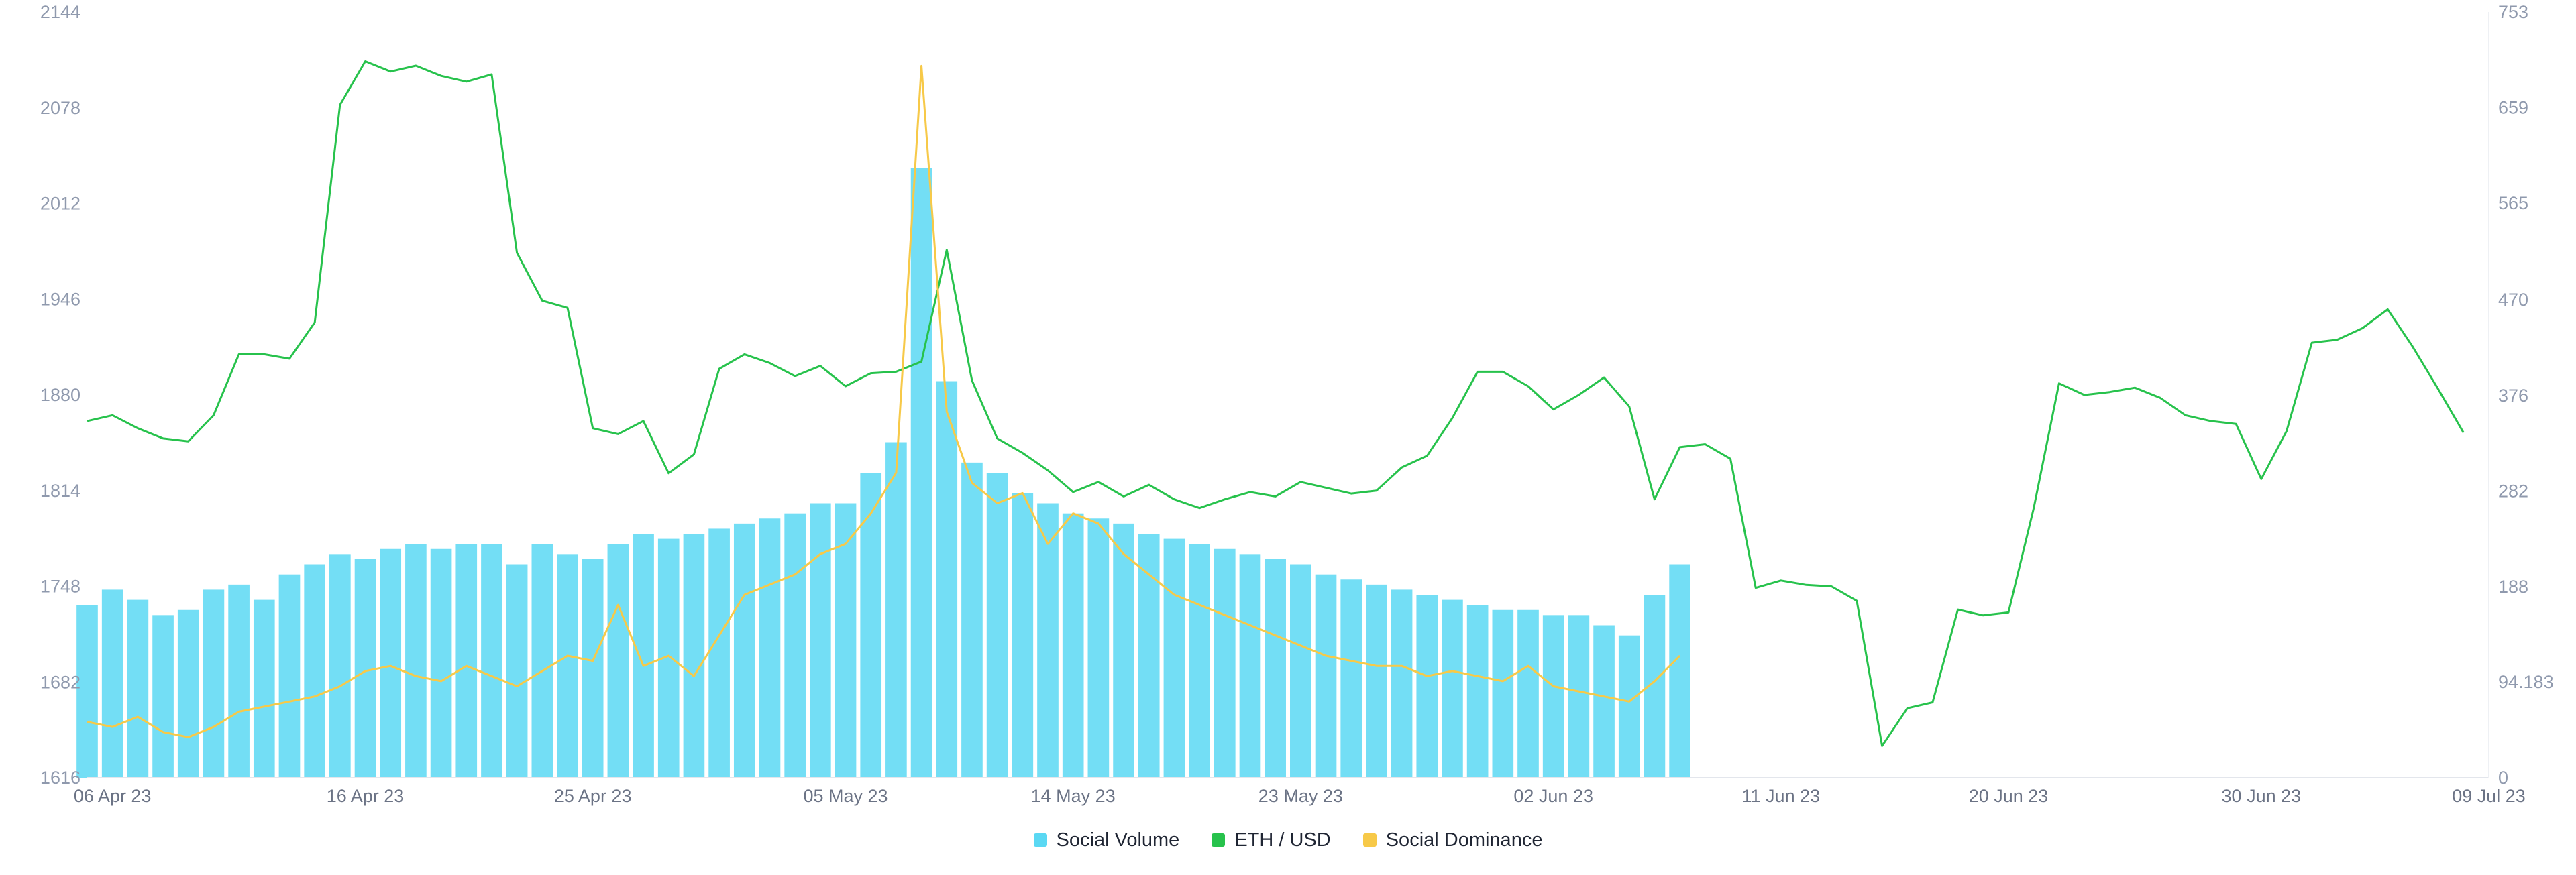 Image resolution: width=2576 pixels, height=875 pixels. Describe the element at coordinates (1219, 840) in the screenshot. I see `eth-usd-swatch` at that location.